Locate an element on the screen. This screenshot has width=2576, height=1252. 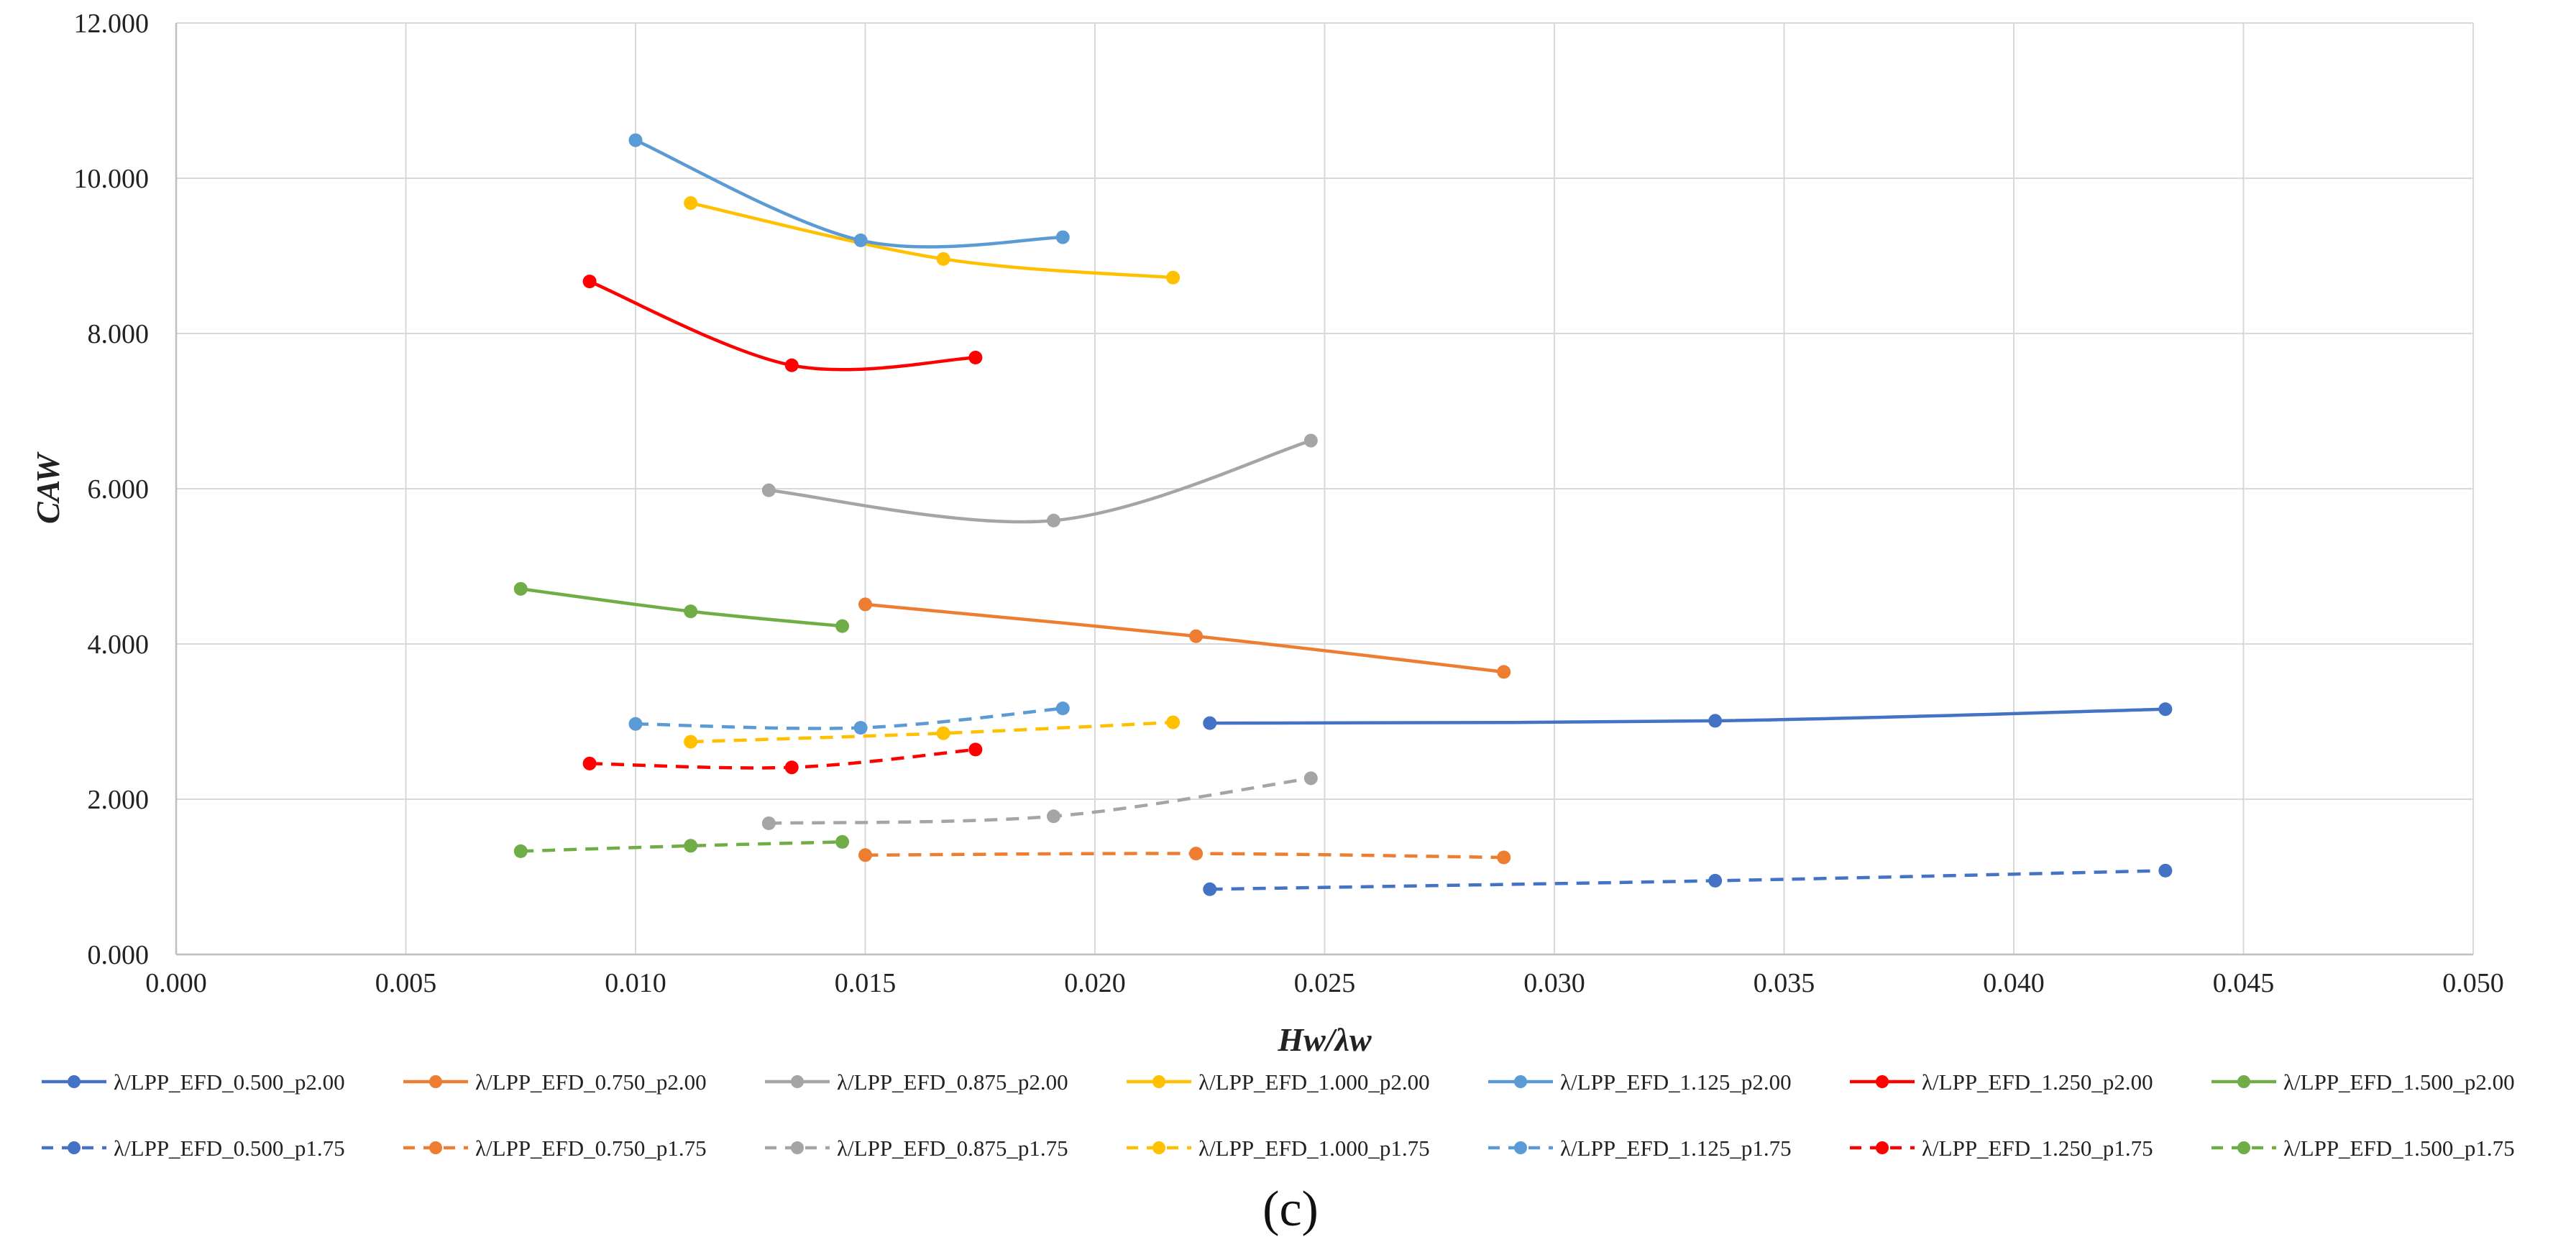
legend-label: λ/LPP_EFD_1.500_p1.75 is located at coordinates (2399, 1148).